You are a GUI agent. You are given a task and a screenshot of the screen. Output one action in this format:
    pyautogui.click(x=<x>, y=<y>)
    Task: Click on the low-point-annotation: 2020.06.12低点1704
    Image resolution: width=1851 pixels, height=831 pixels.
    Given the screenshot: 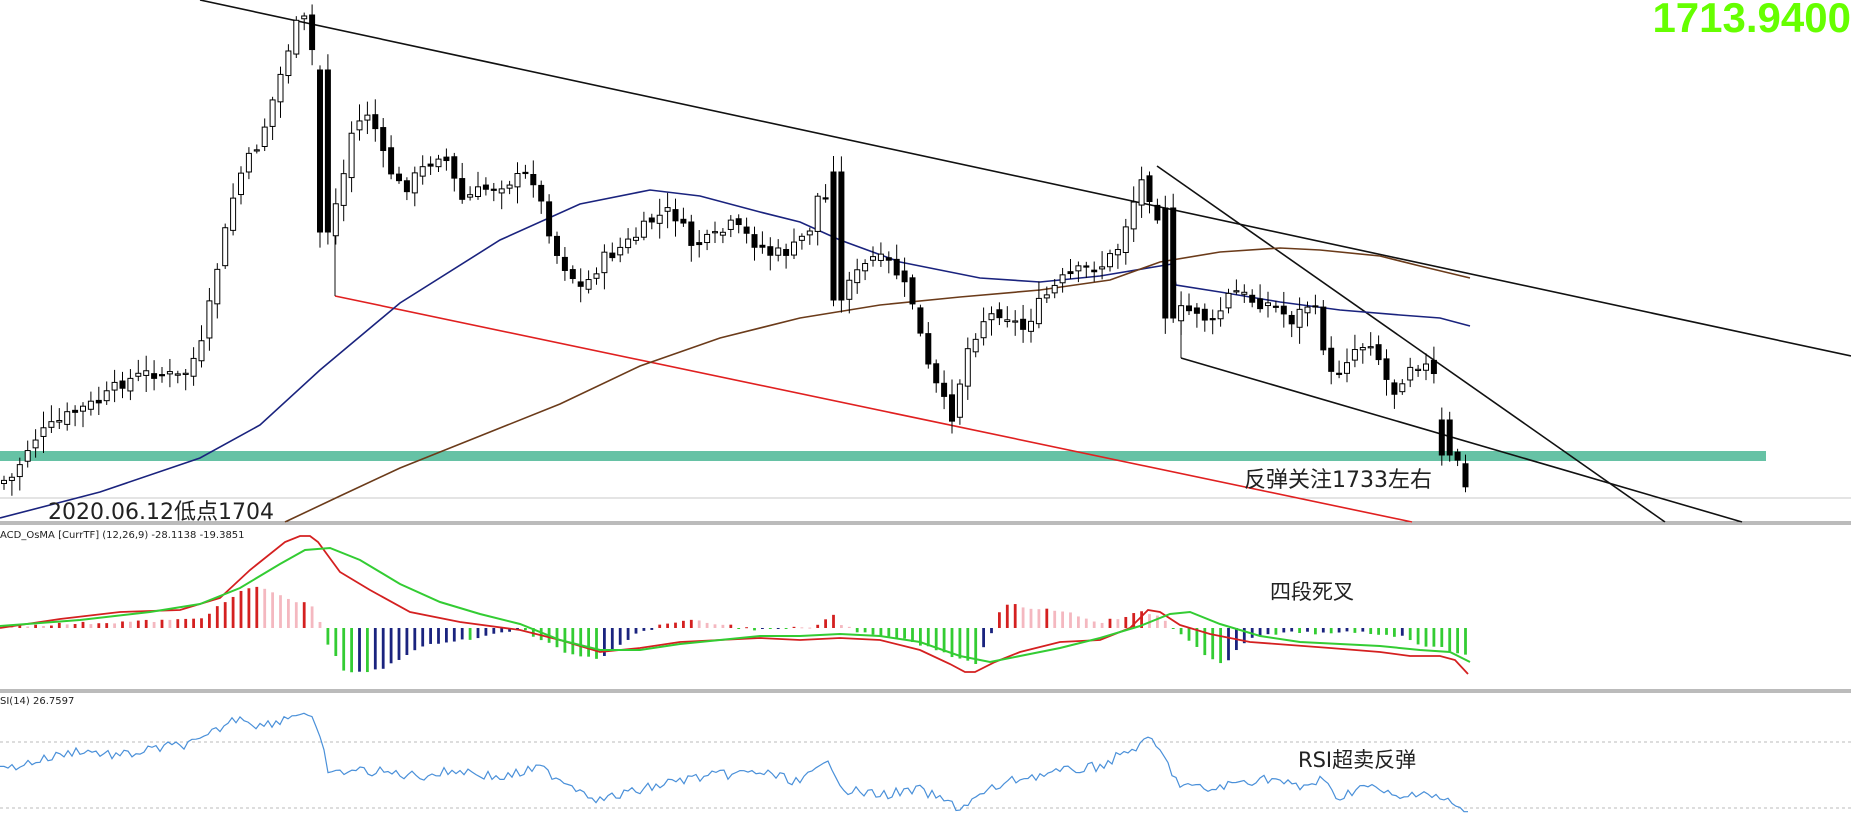 What is the action you would take?
    pyautogui.click(x=161, y=512)
    